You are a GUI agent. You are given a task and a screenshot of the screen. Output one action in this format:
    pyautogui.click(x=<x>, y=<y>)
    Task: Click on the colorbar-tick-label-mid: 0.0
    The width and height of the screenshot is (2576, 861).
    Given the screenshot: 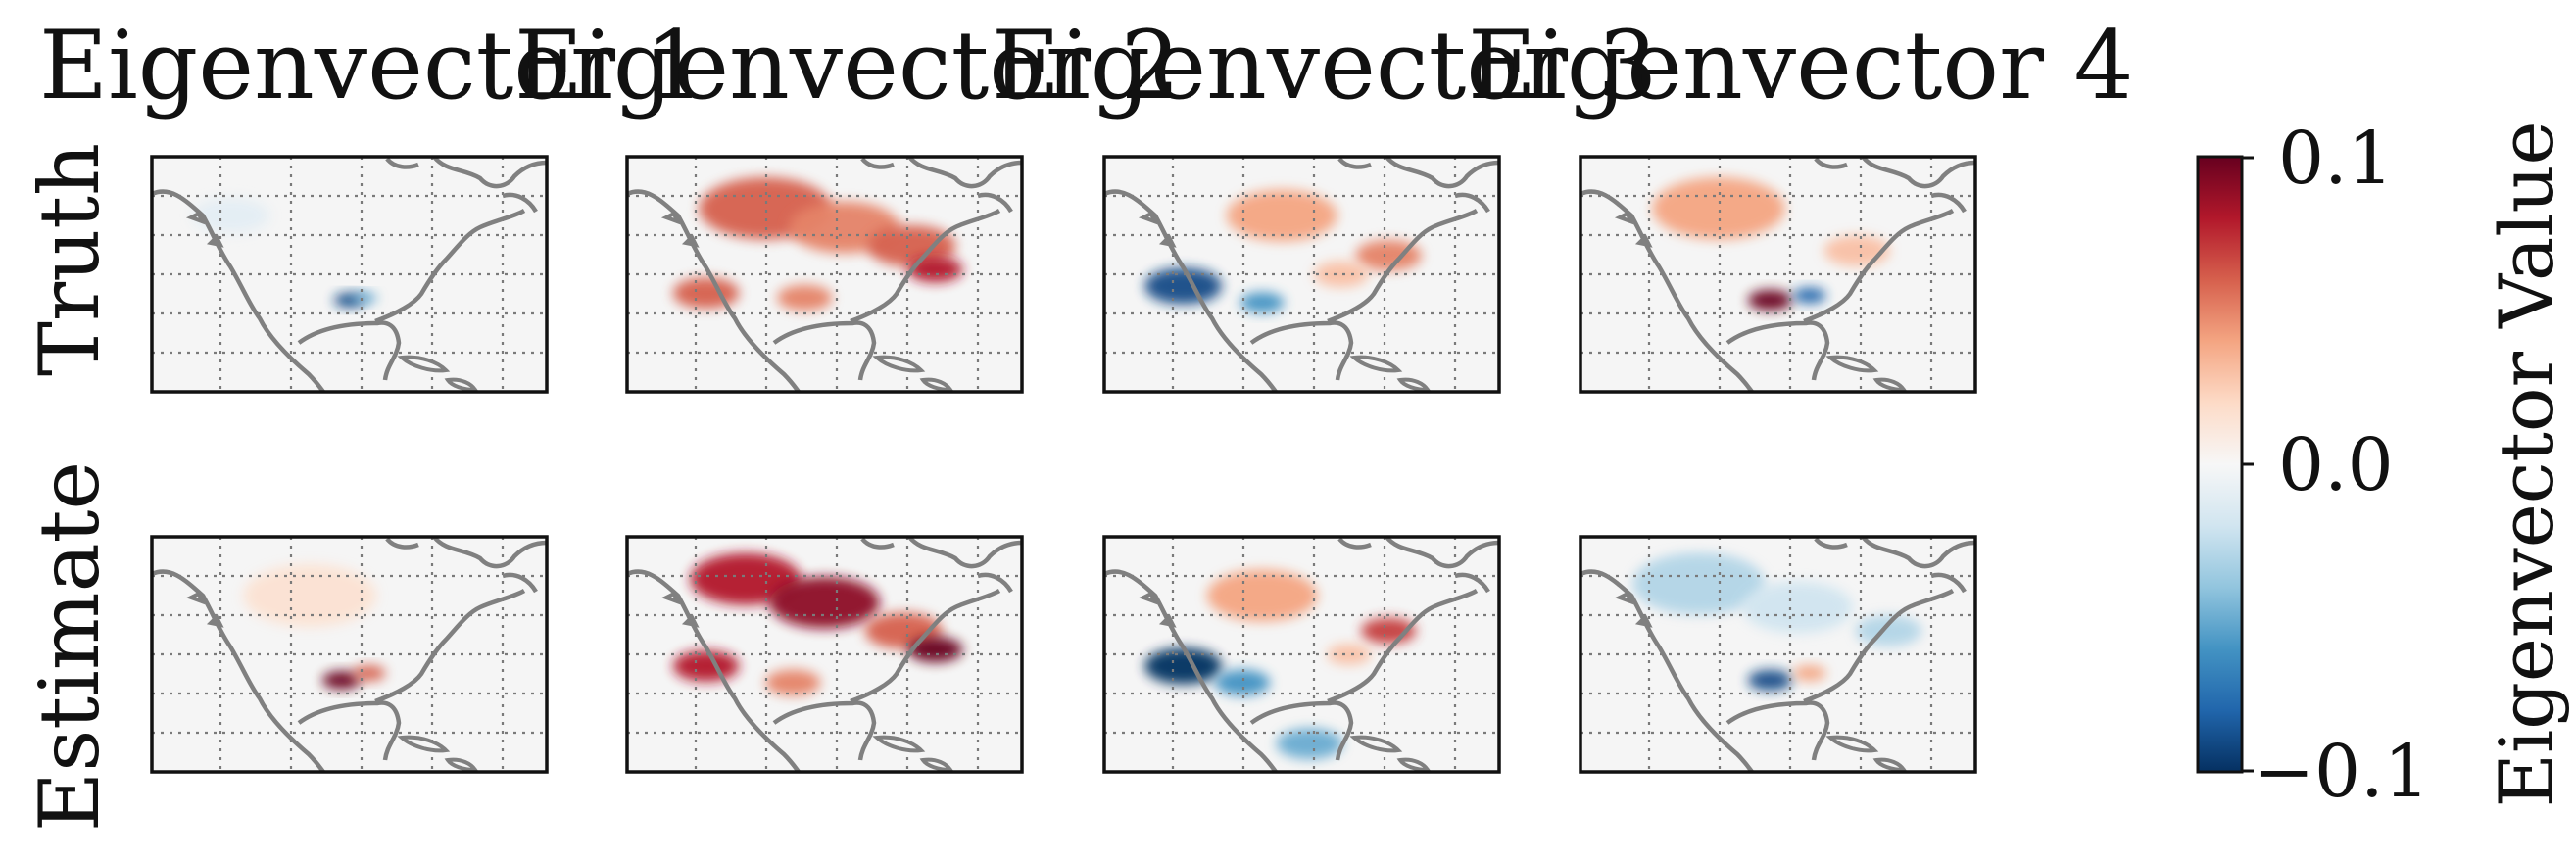 What is the action you would take?
    pyautogui.click(x=2336, y=465)
    